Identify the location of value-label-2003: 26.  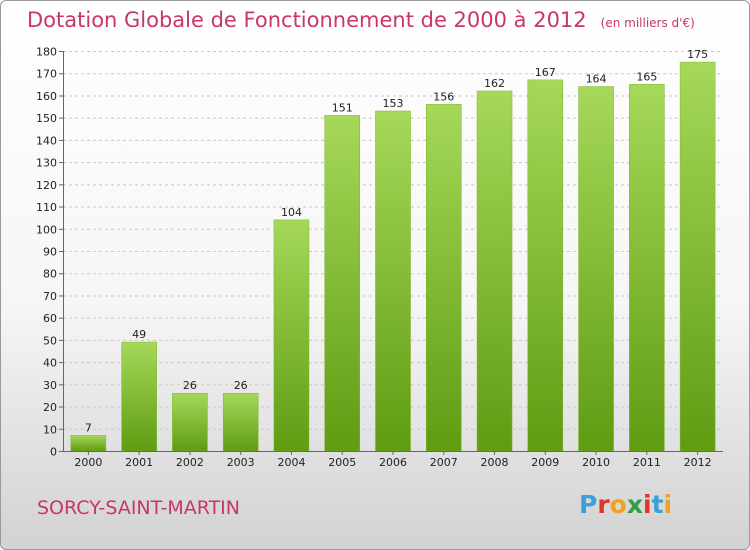
(241, 385).